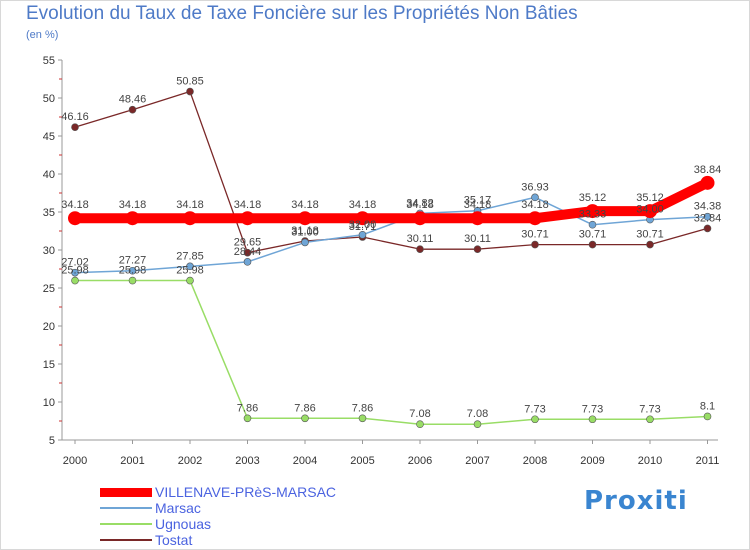 This screenshot has height=550, width=750. I want to click on data-label-tostat: 31.71, so click(363, 227).